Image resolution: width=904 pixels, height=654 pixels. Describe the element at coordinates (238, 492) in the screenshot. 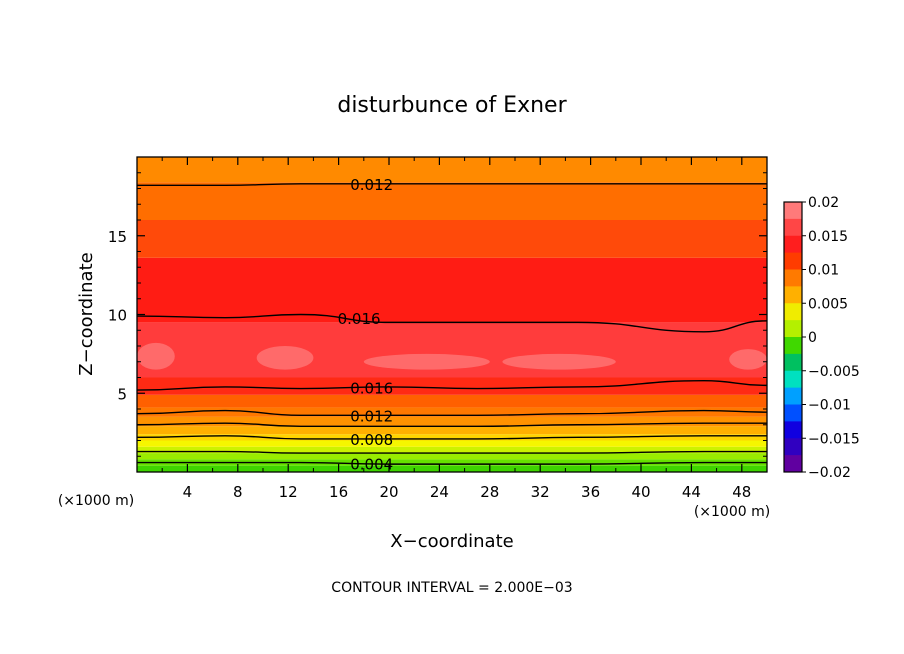

I see `x-tick-label-1: 8` at that location.